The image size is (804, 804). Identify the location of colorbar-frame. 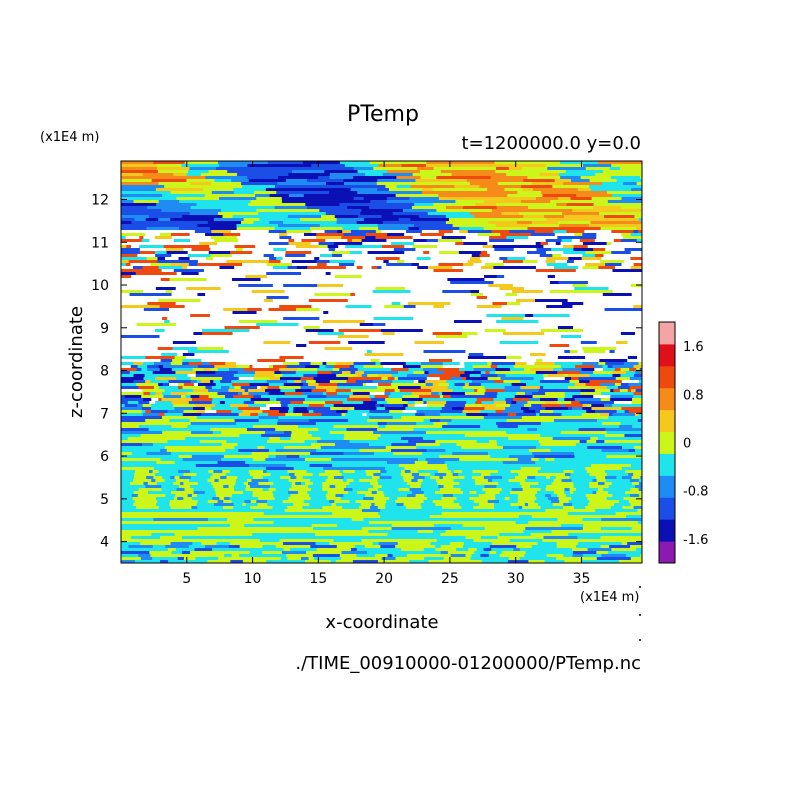
(667, 442).